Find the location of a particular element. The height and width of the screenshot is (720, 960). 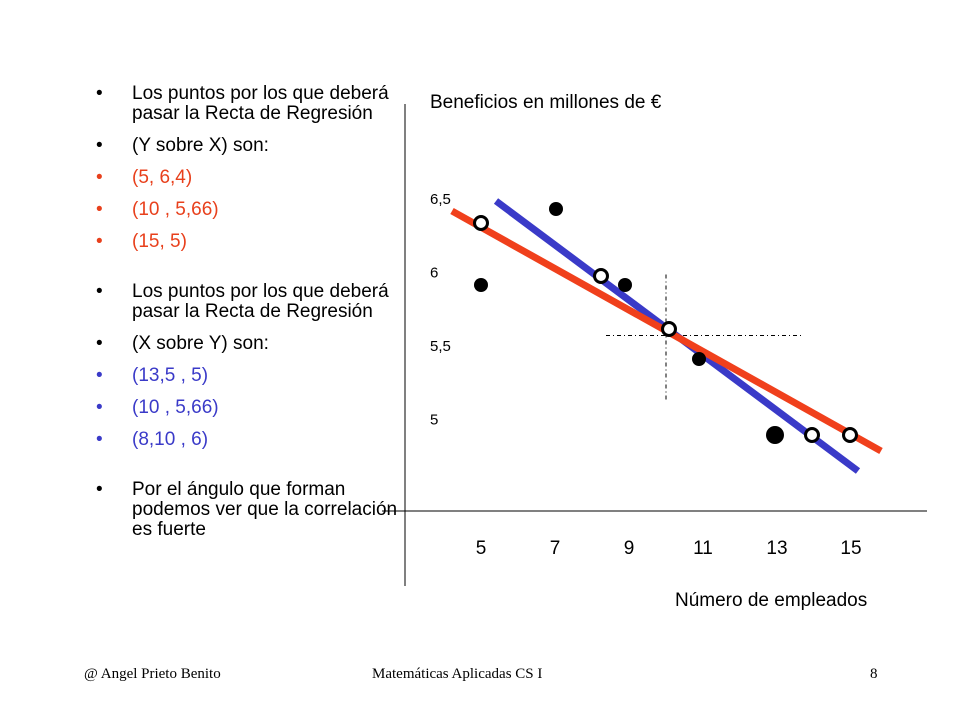

x-tick-label: 11 is located at coordinates (703, 548).